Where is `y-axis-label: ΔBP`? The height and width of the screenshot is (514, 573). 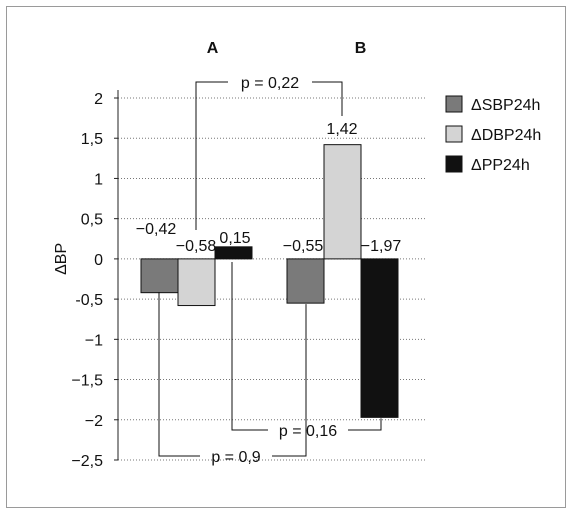
y-axis-label: ΔBP is located at coordinates (61, 259).